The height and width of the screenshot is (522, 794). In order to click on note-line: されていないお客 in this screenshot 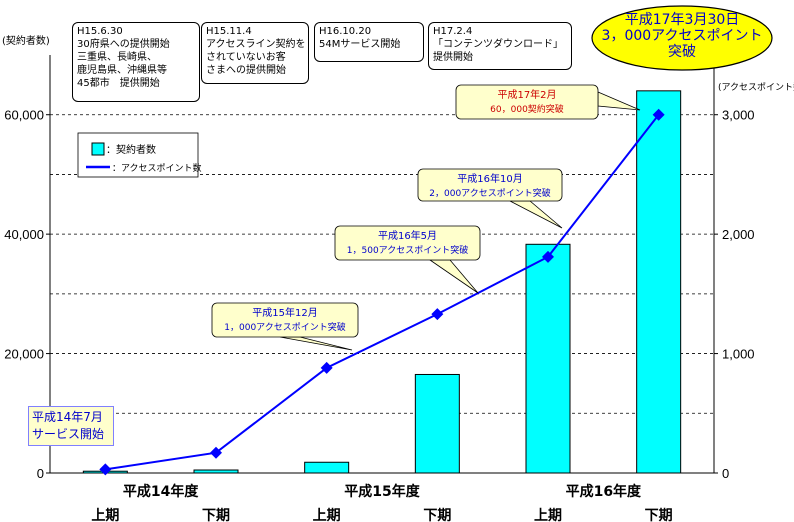, I will do `click(246, 57)`.